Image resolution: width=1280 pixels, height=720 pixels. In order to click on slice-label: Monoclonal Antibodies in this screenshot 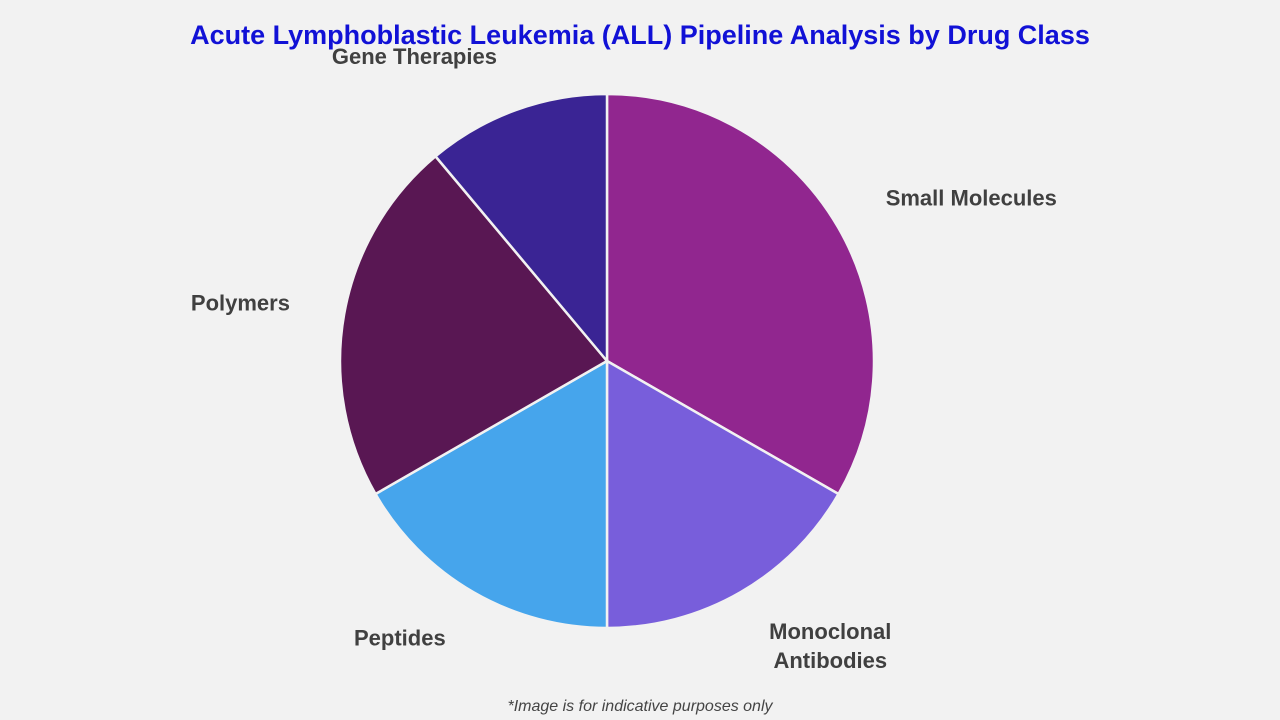, I will do `click(830, 646)`.